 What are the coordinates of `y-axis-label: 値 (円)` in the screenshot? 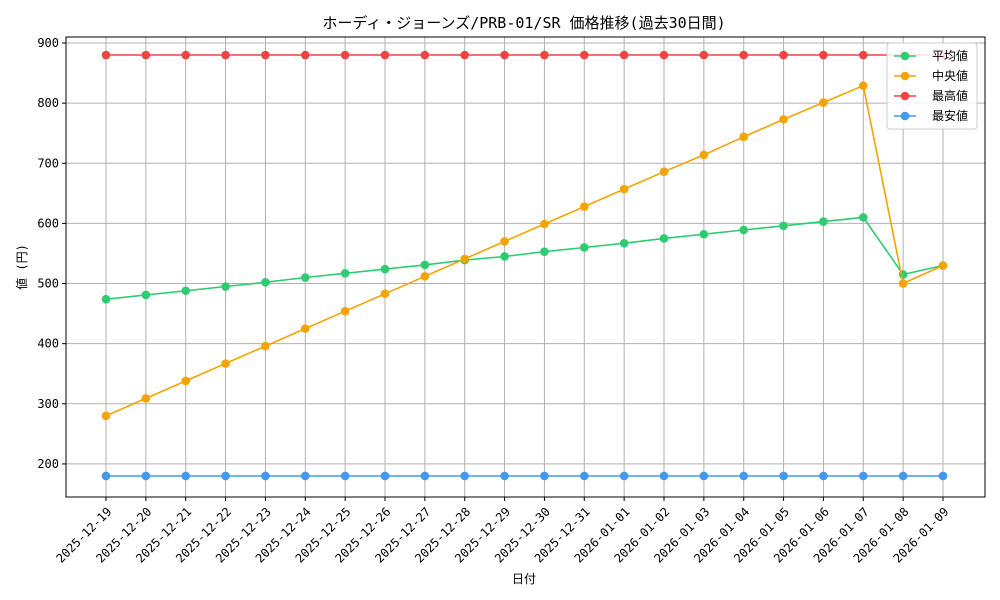 It's located at (21, 267).